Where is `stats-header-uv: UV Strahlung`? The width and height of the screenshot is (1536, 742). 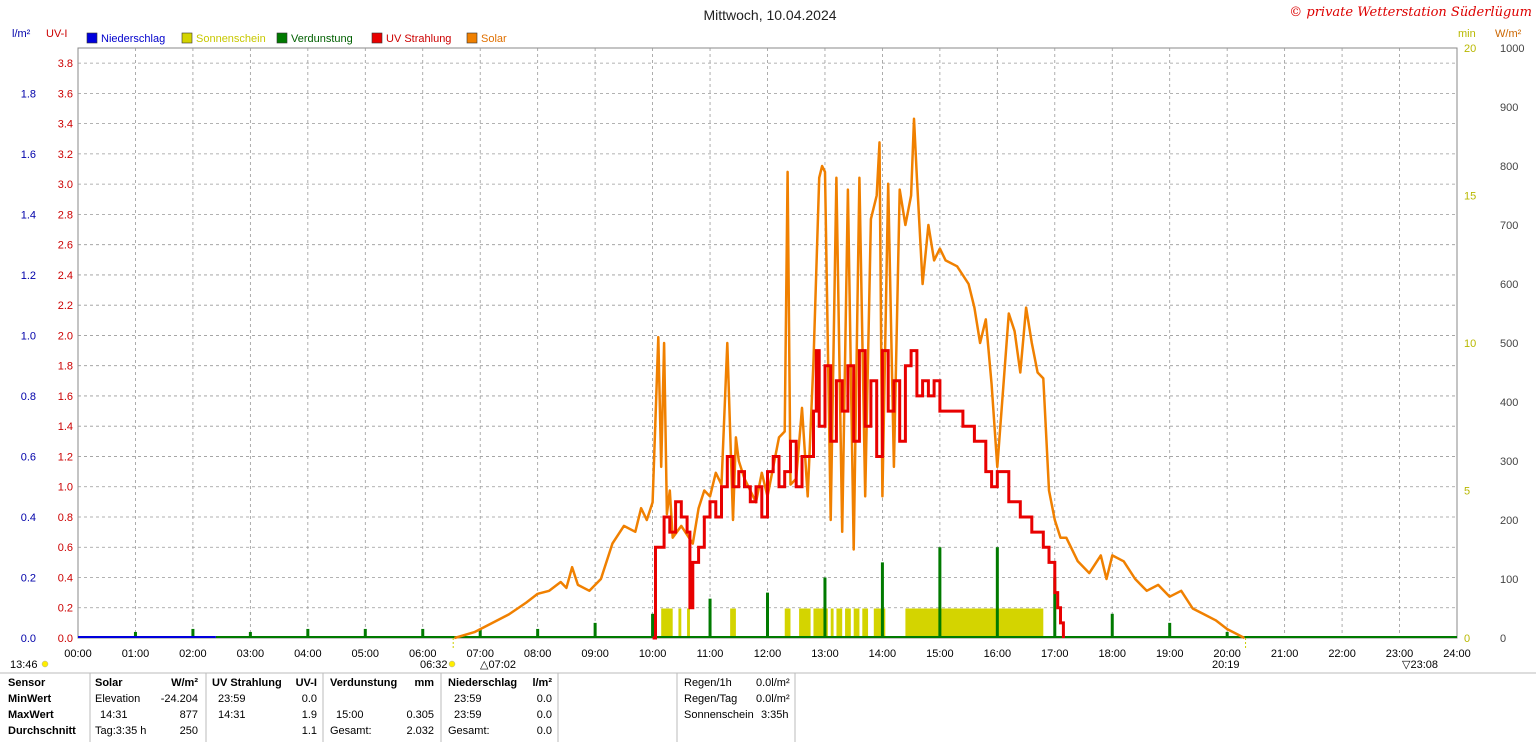 stats-header-uv: UV Strahlung is located at coordinates (247, 683).